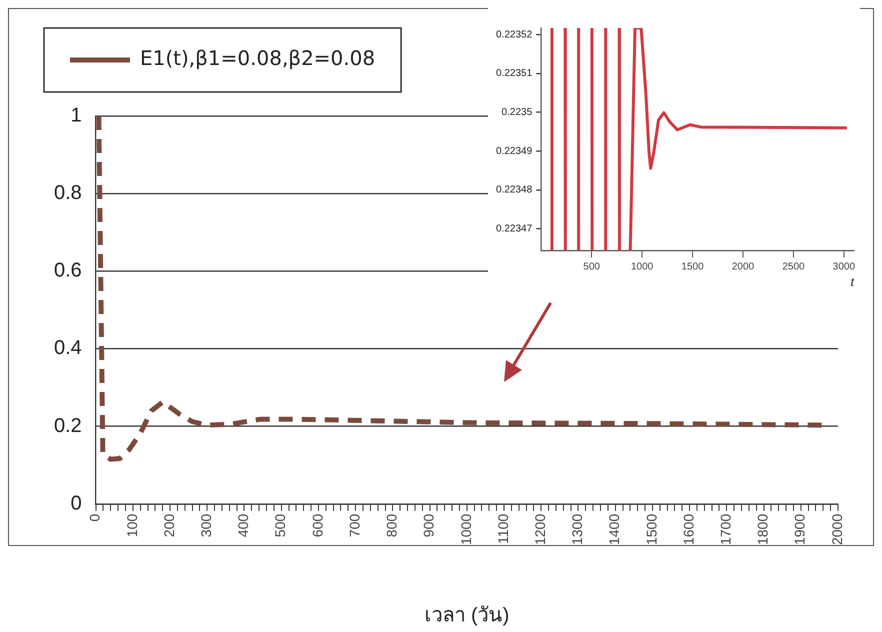 The width and height of the screenshot is (882, 632). What do you see at coordinates (614, 530) in the screenshot?
I see `x-tick-label: 1400` at bounding box center [614, 530].